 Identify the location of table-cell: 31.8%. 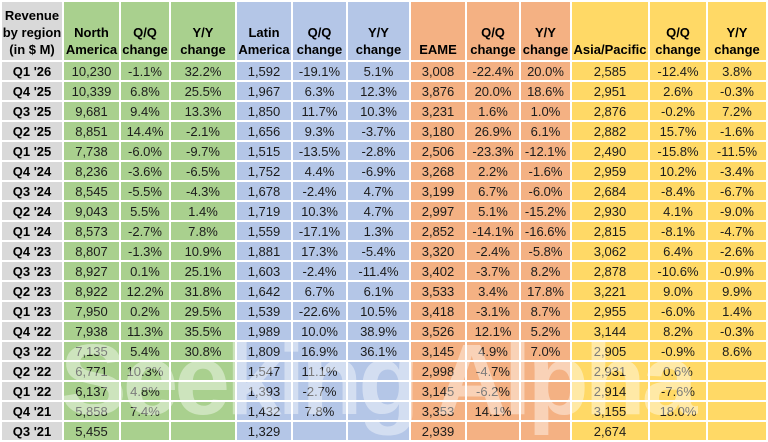
(203, 291).